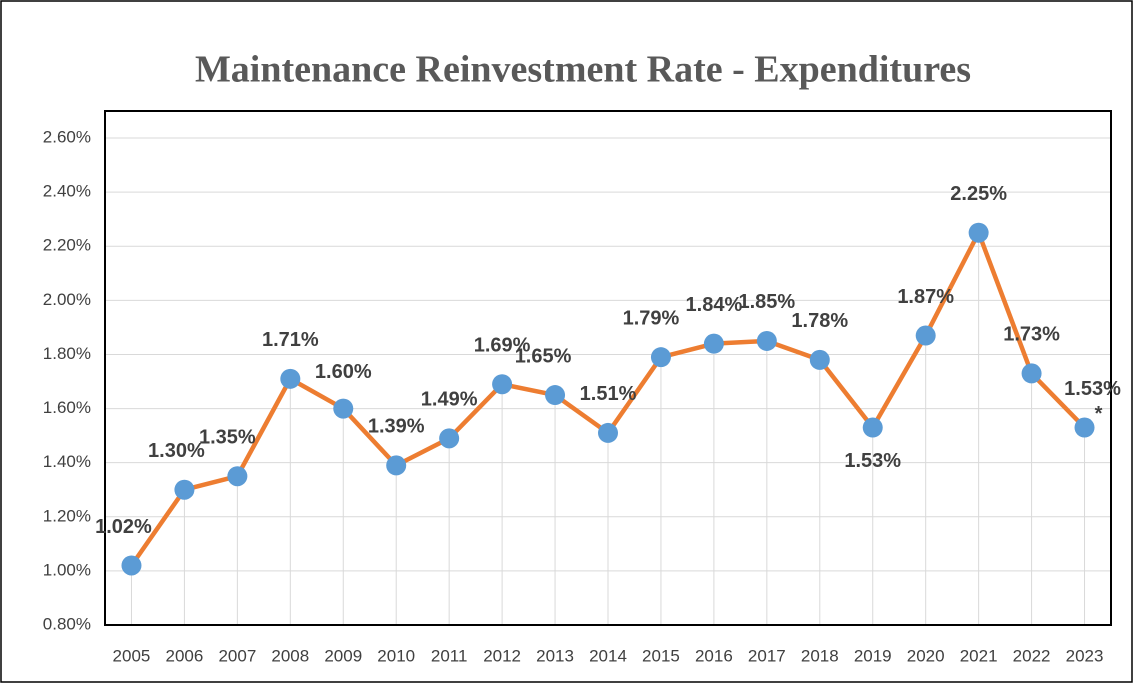 This screenshot has width=1133, height=688. I want to click on x-tick-label: 2017, so click(767, 655).